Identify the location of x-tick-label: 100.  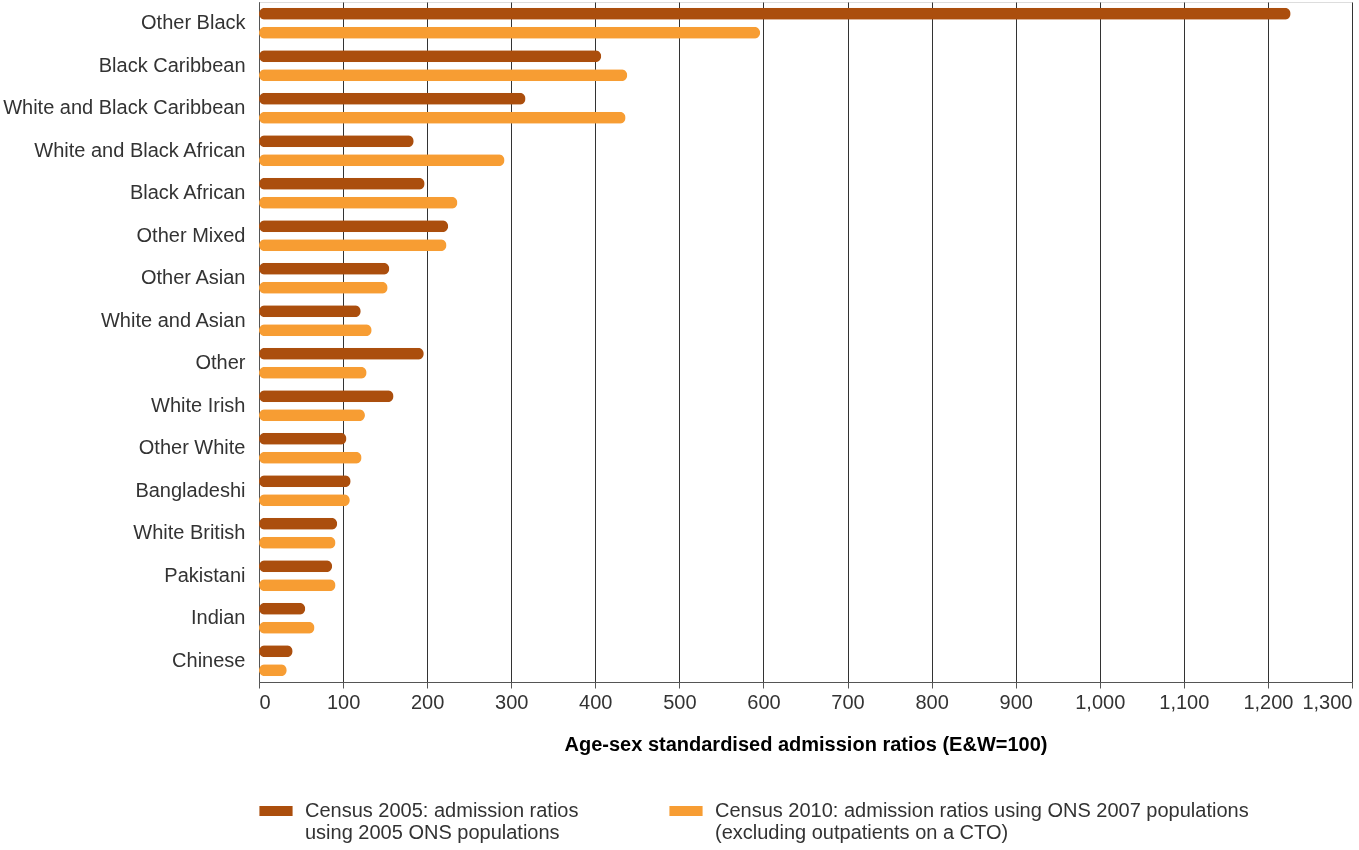
(343, 701).